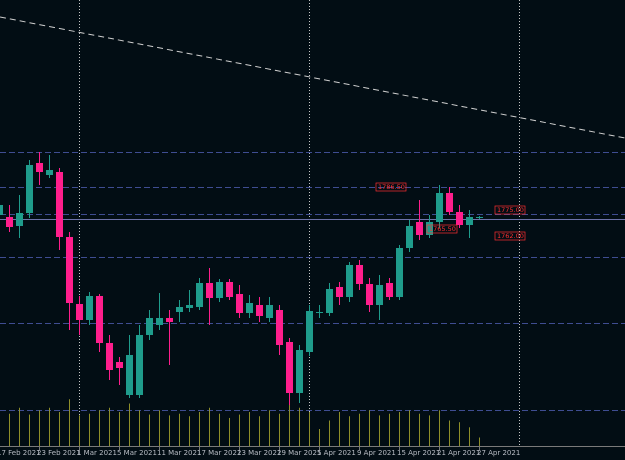 Image resolution: width=625 pixels, height=460 pixels. Describe the element at coordinates (59, 453) in the screenshot. I see `x-tick-label: 23 Feb 2021` at that location.